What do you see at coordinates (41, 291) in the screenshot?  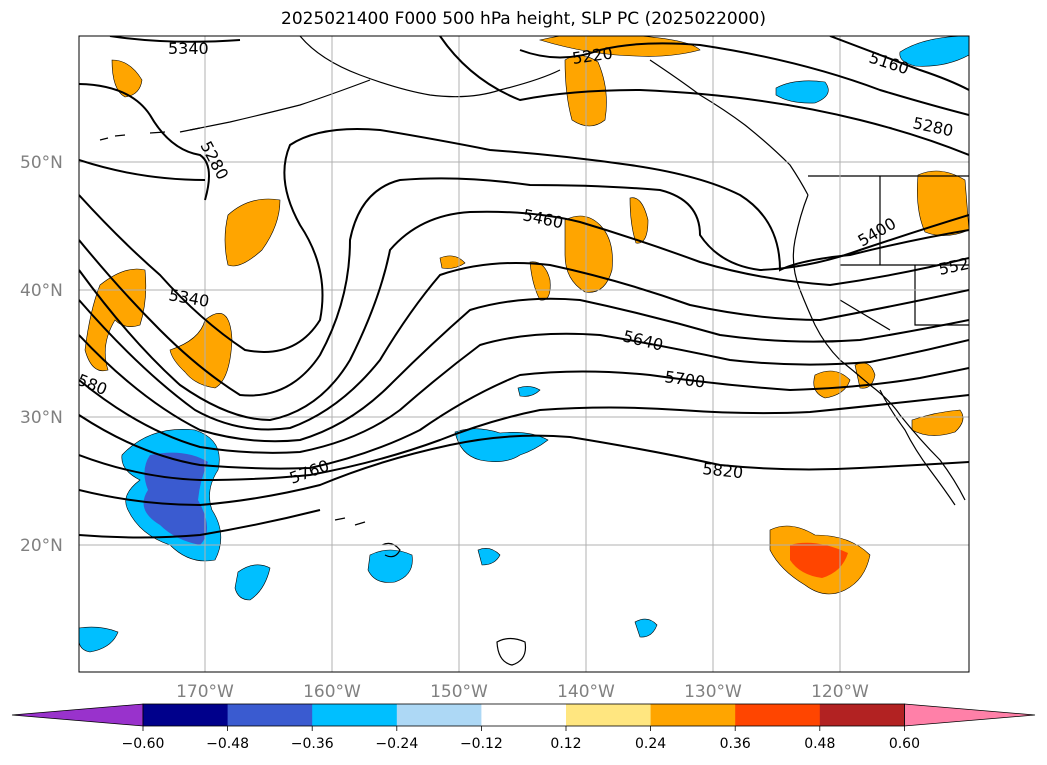 I see `lat-label: 40°N` at bounding box center [41, 291].